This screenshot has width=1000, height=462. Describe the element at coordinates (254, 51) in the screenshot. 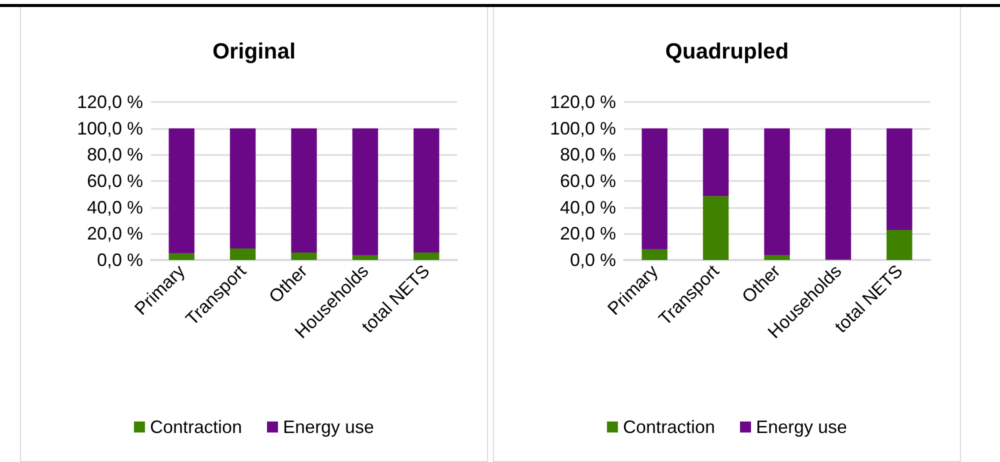

I see `chart-title: Original` at that location.